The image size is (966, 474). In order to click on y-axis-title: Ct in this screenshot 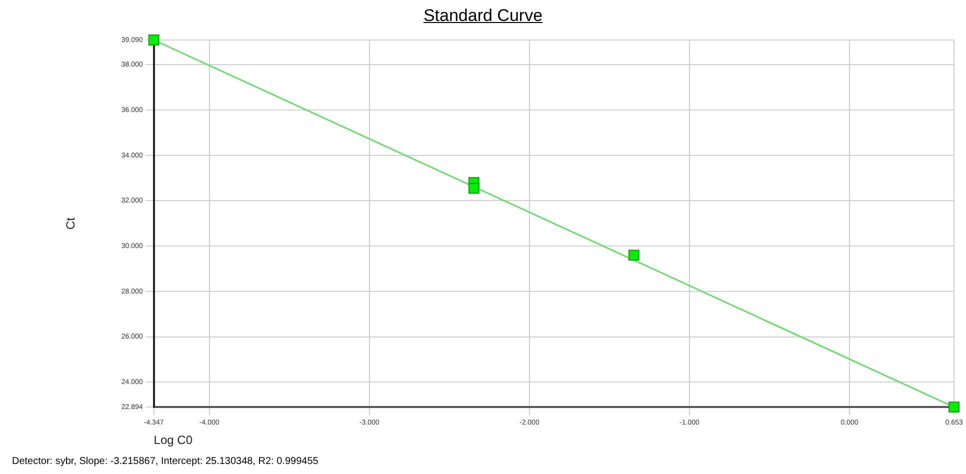, I will do `click(71, 223)`.